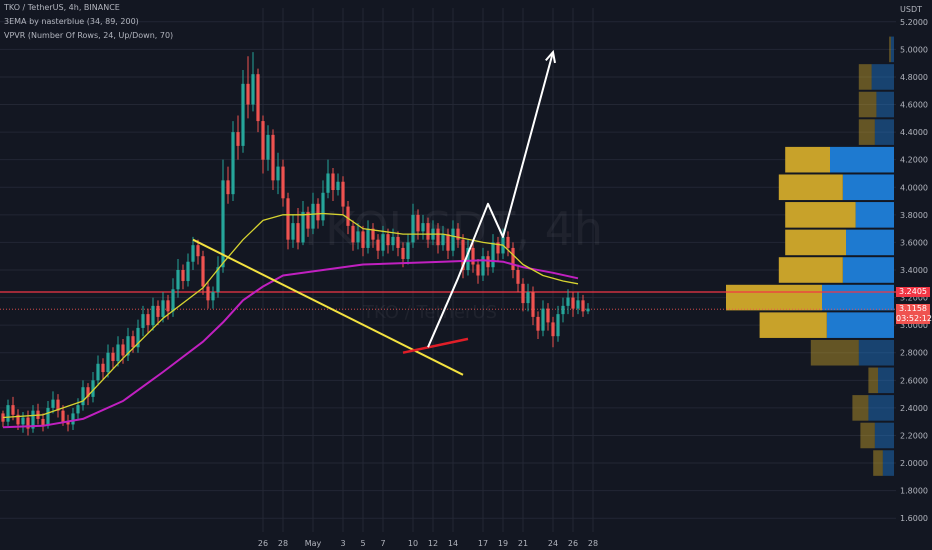 Image resolution: width=932 pixels, height=550 pixels. What do you see at coordinates (914, 353) in the screenshot?
I see `y-tick-label: 2.8000` at bounding box center [914, 353].